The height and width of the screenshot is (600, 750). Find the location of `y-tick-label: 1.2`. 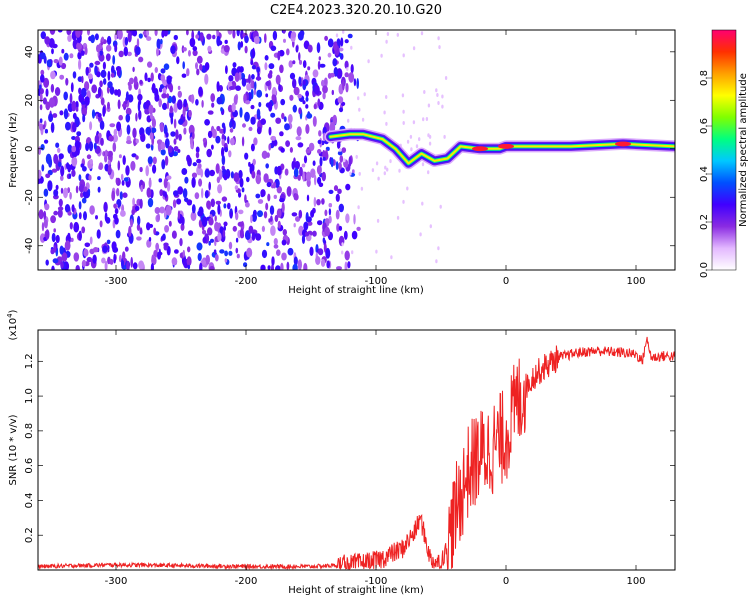

y-tick-label: 1.2 is located at coordinates (29, 361).